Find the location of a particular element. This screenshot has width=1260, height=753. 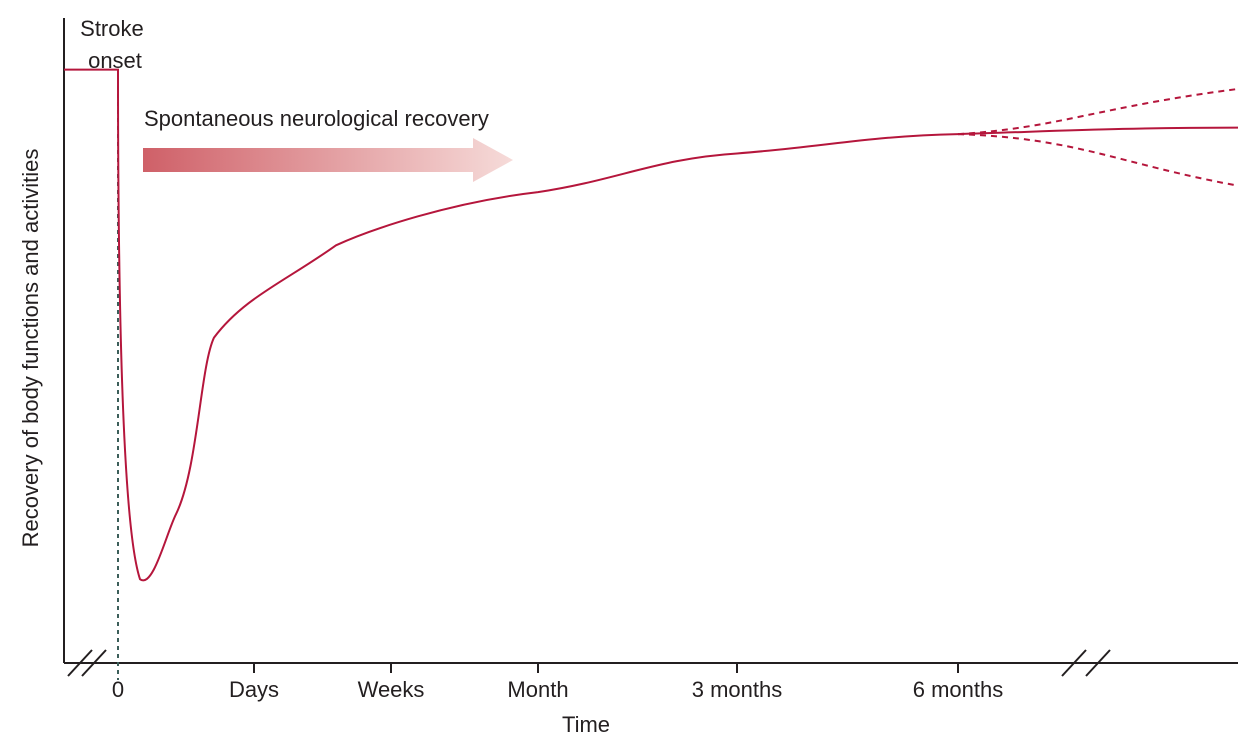

x-tick-label: Month is located at coordinates (537, 689).